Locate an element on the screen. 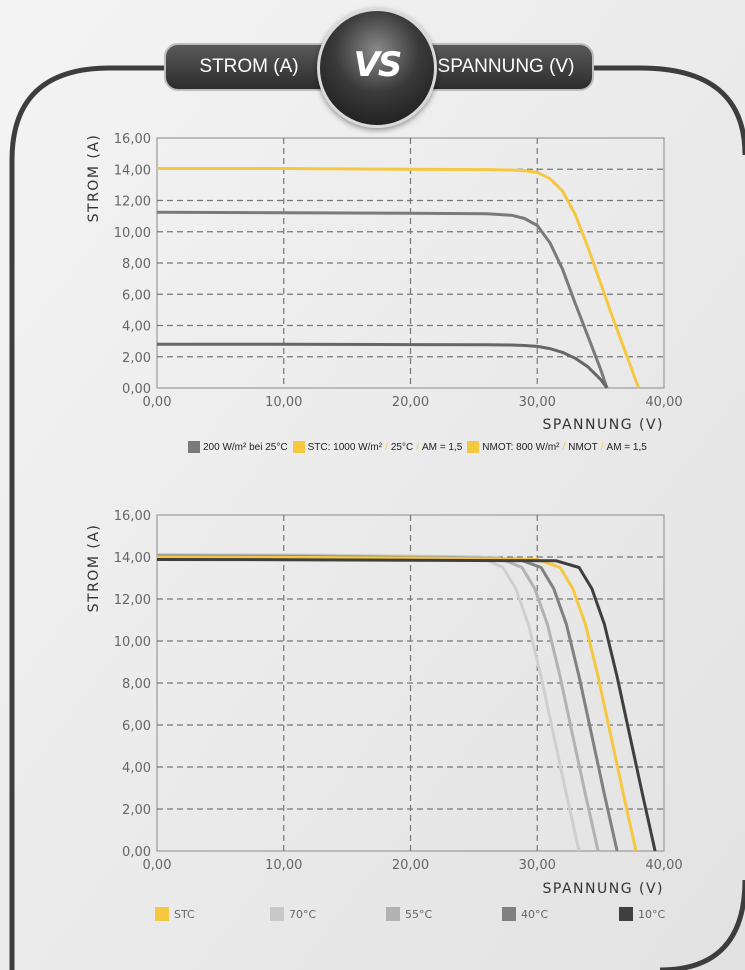  vs-label: VS is located at coordinates (378, 65).